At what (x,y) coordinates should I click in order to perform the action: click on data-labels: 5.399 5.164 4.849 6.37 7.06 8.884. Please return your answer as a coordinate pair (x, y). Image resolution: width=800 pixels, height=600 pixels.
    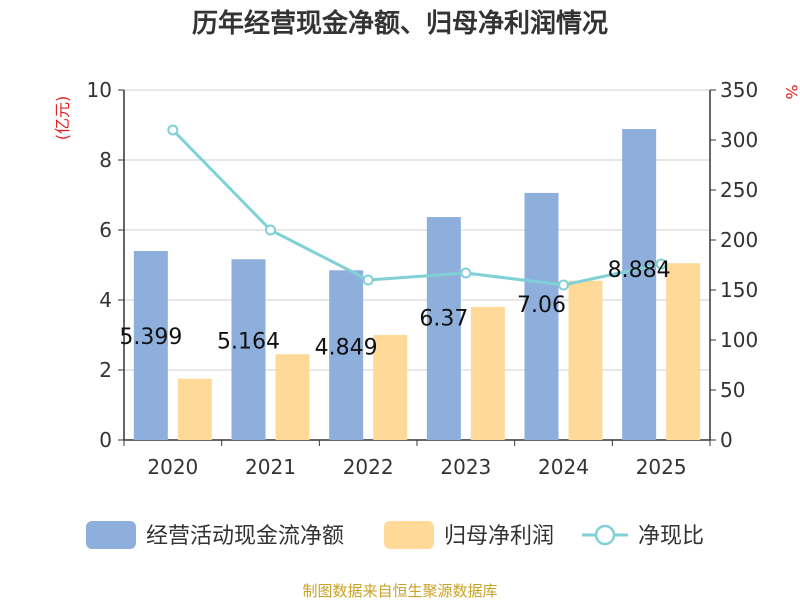
    Looking at the image, I should click on (394, 309).